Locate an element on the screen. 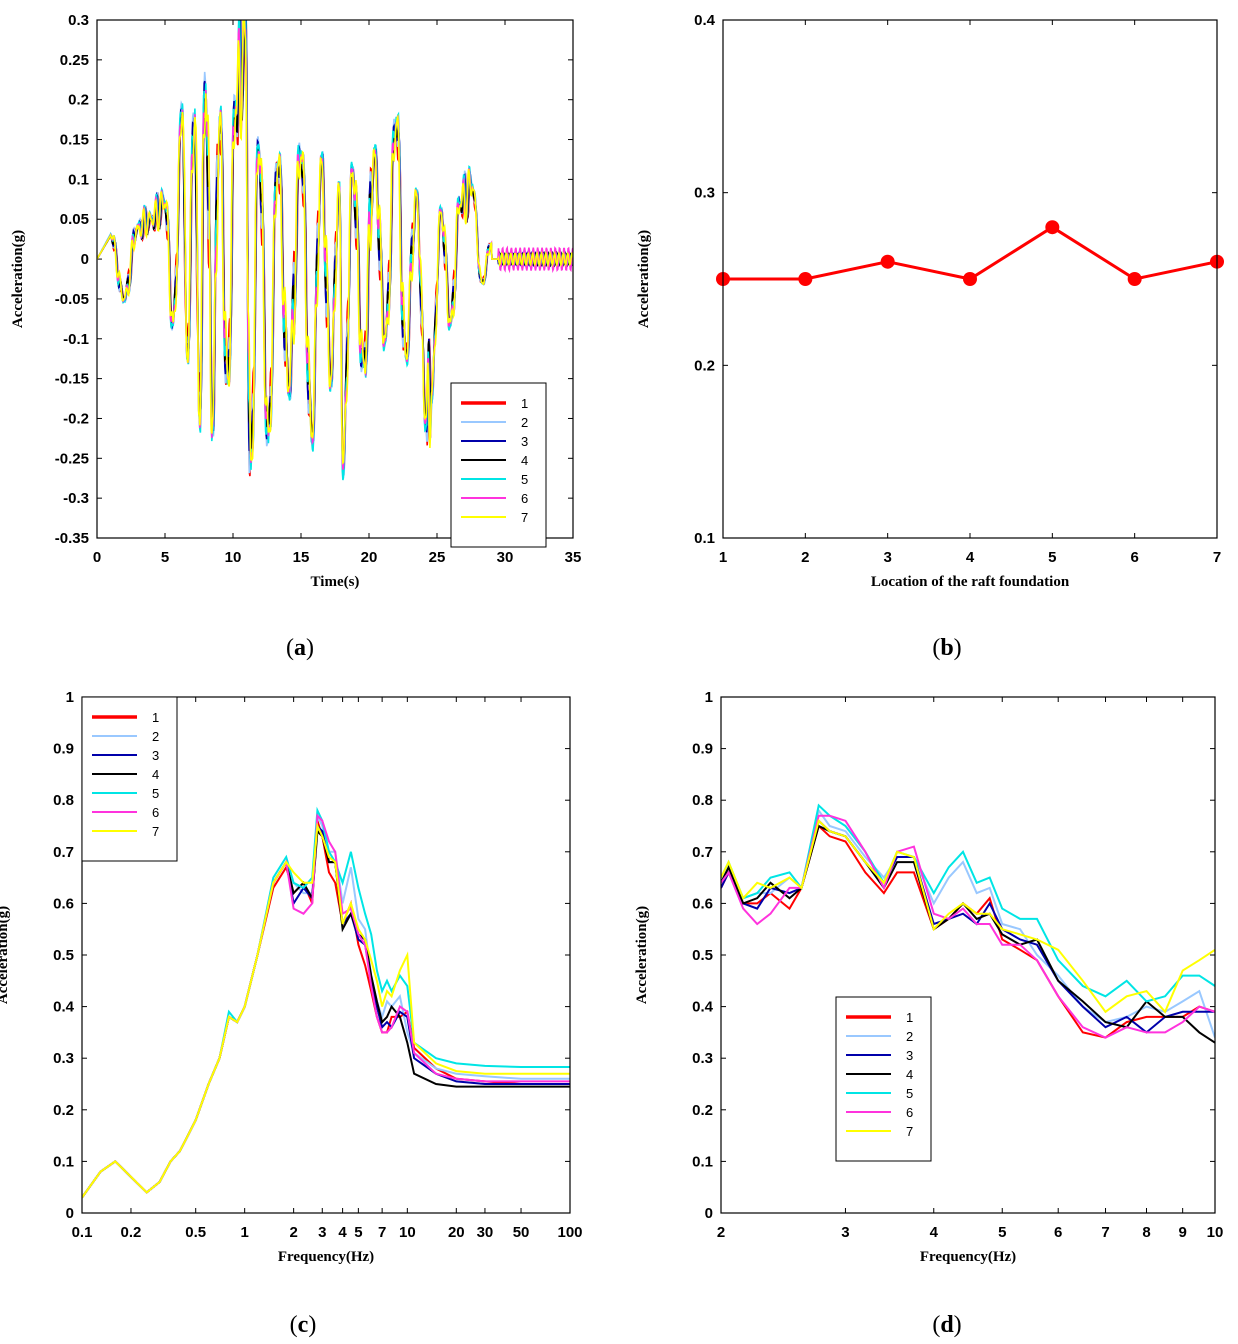  y-tick-label: -0.35 is located at coordinates (72, 538).